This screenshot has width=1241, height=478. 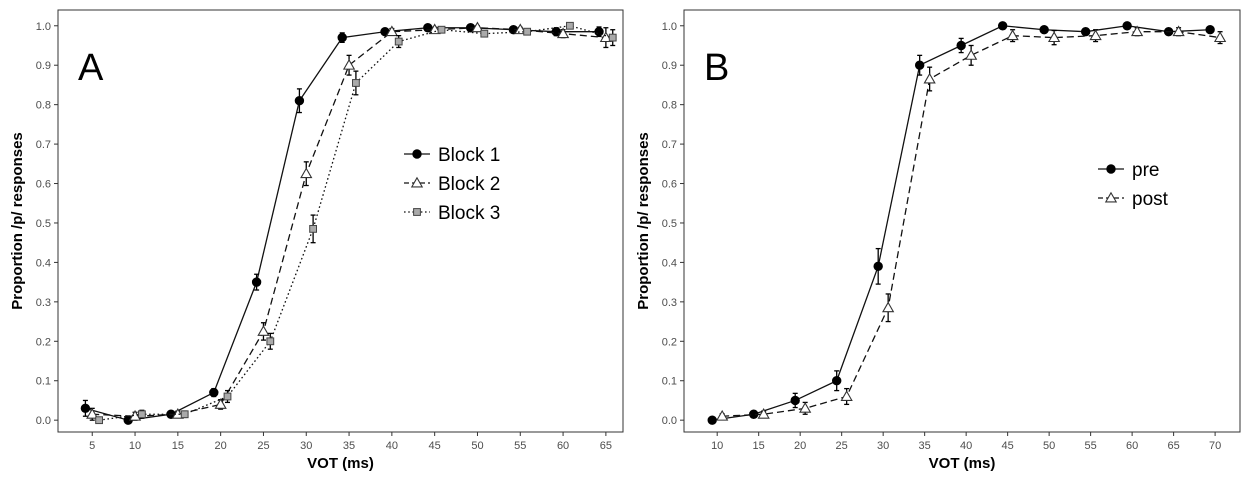 What do you see at coordinates (91, 68) in the screenshot?
I see `panel-label: A` at bounding box center [91, 68].